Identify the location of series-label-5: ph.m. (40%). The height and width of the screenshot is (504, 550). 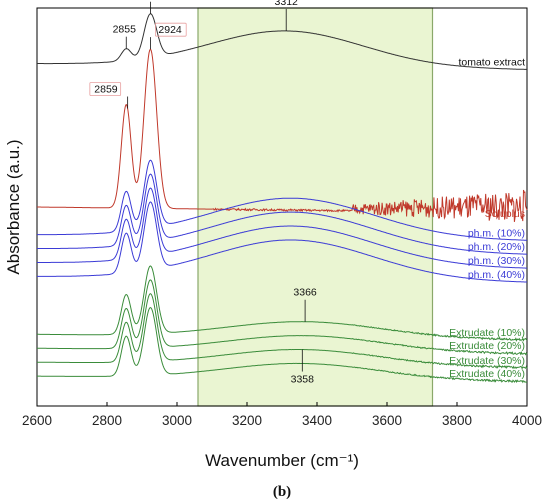
(496, 275).